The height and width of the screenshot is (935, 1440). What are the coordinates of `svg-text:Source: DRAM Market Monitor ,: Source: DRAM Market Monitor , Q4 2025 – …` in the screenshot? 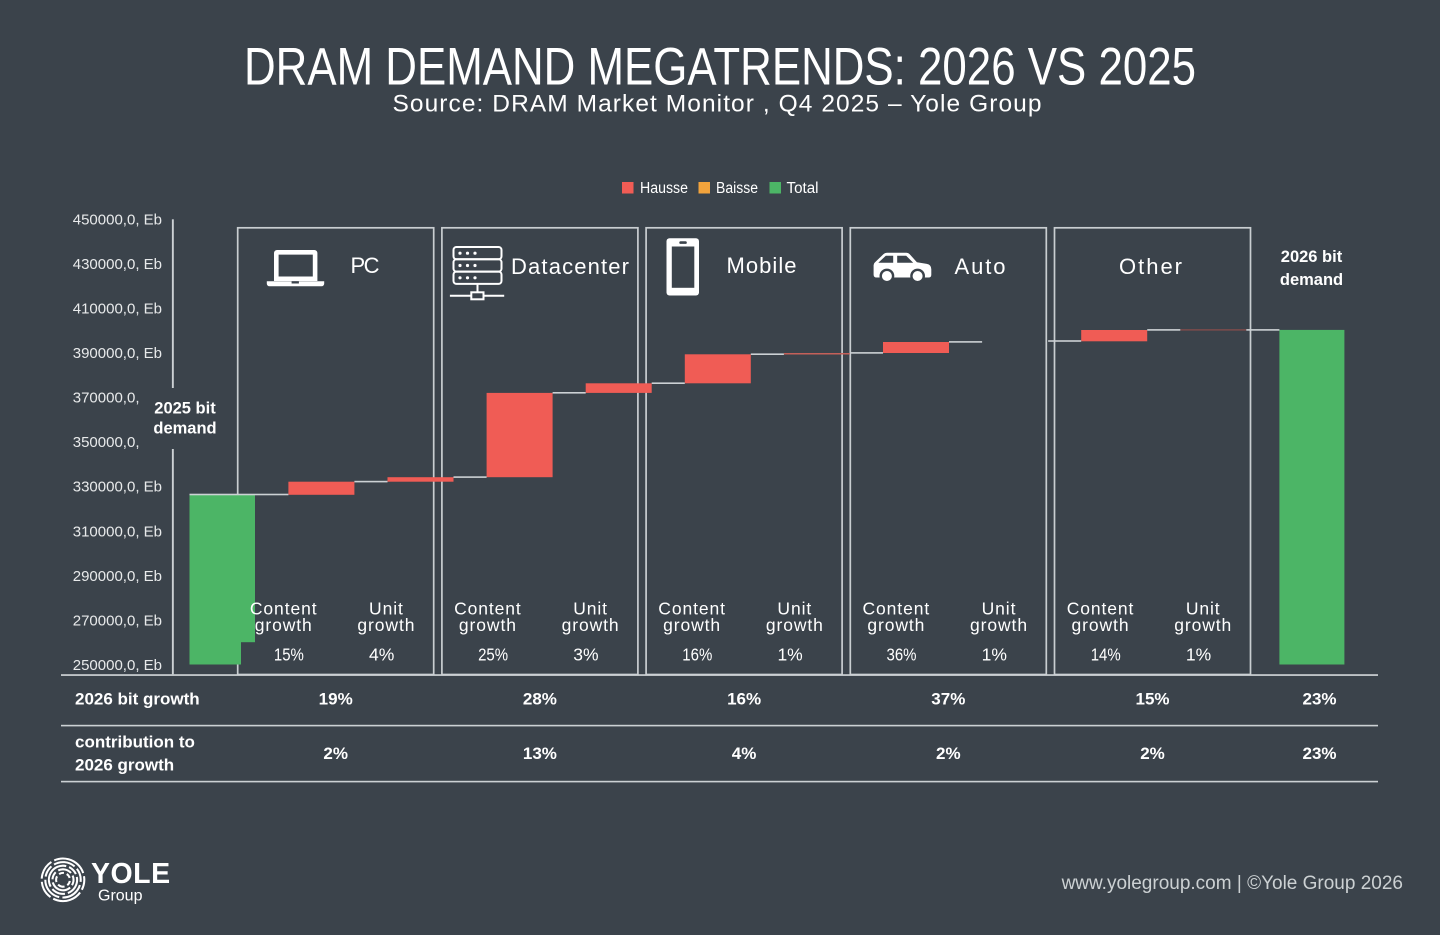 It's located at (717, 104).